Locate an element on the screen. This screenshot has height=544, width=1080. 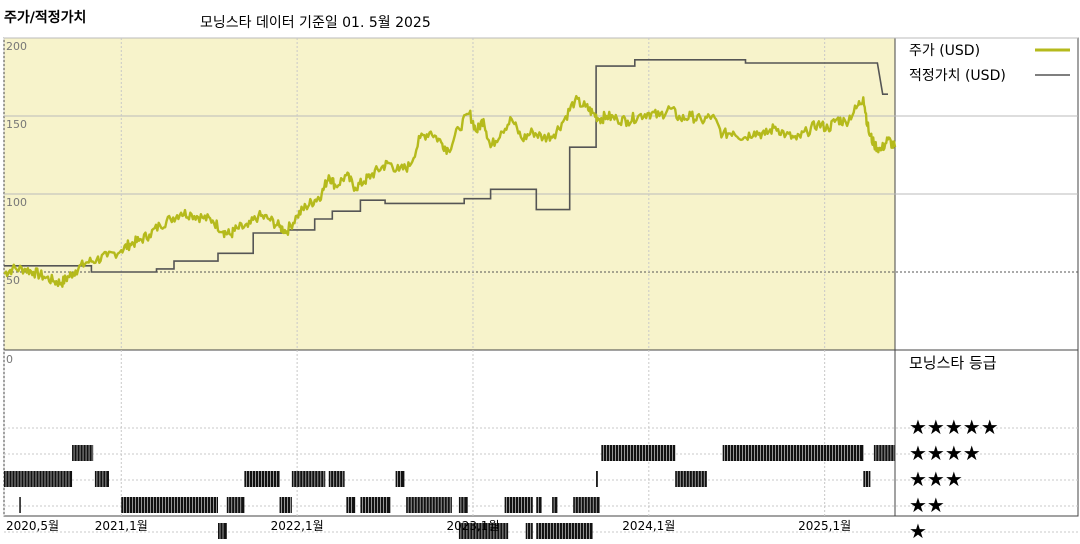
x-tick-label: 2022,1월 is located at coordinates (297, 526).